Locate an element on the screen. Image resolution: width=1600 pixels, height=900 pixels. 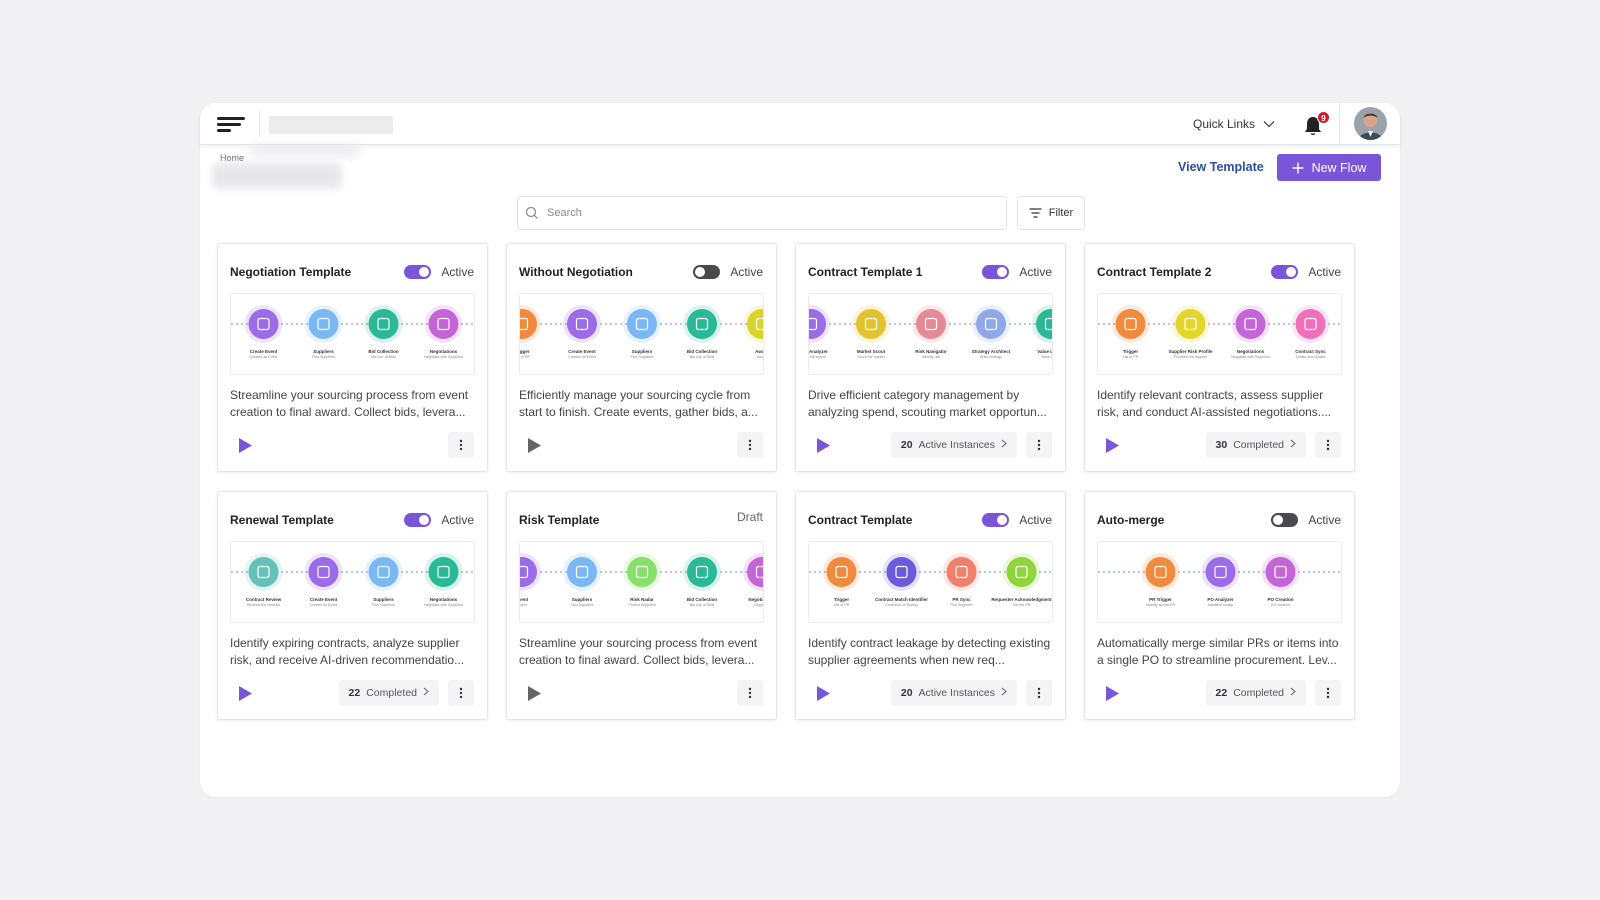
hamburger-menu-icon is located at coordinates (231, 125).